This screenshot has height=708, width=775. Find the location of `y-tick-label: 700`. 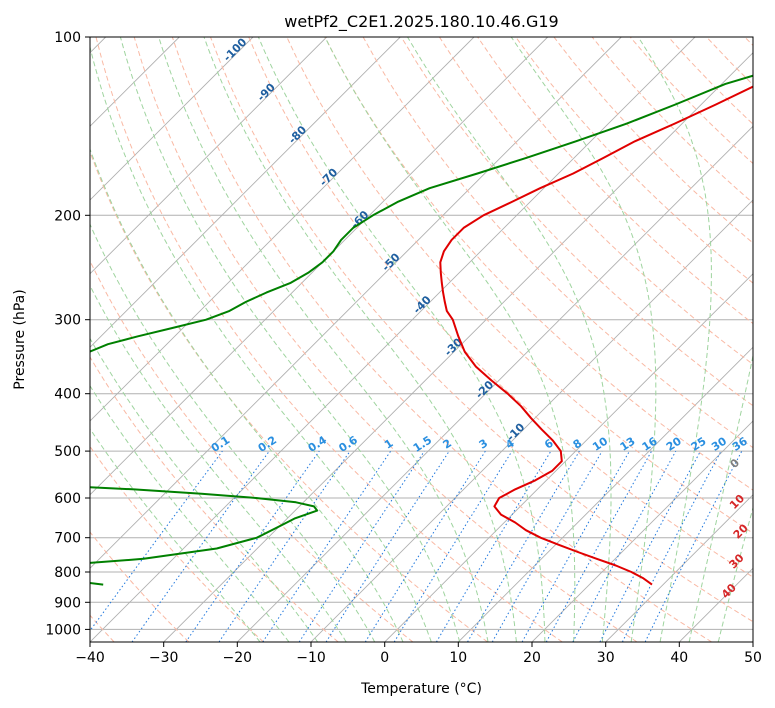

y-tick-label: 700 is located at coordinates (67, 539).